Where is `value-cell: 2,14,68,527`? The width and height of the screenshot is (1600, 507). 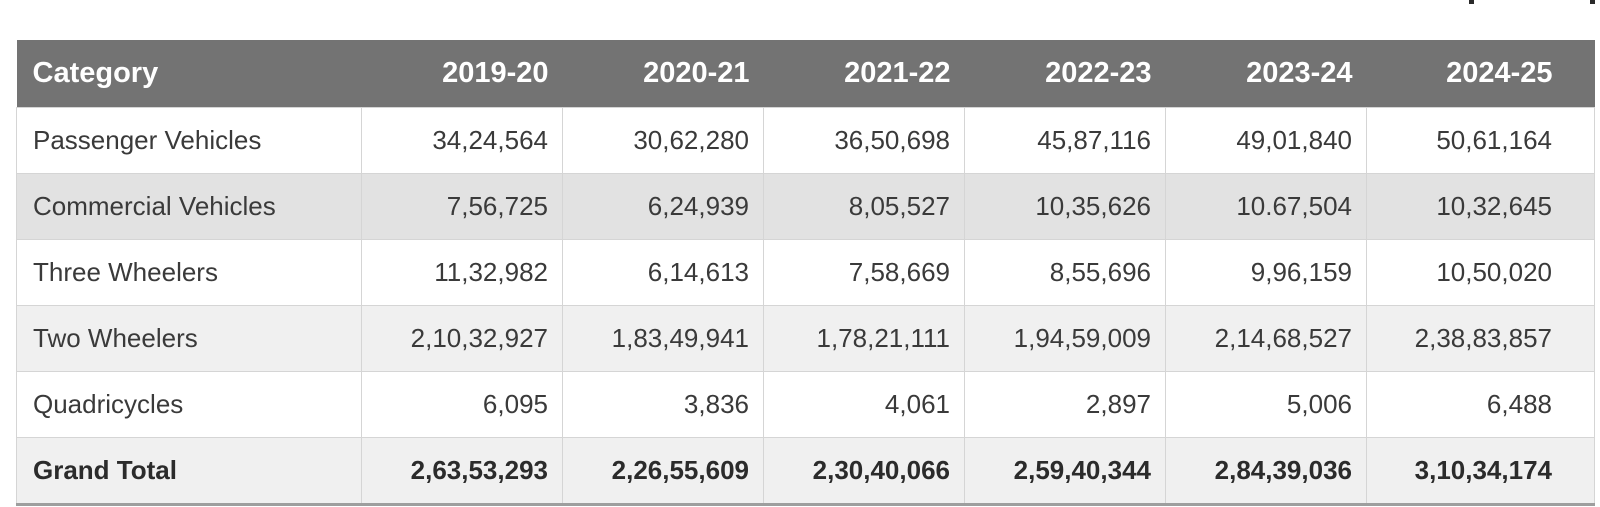
value-cell: 2,14,68,527 is located at coordinates (1266, 338).